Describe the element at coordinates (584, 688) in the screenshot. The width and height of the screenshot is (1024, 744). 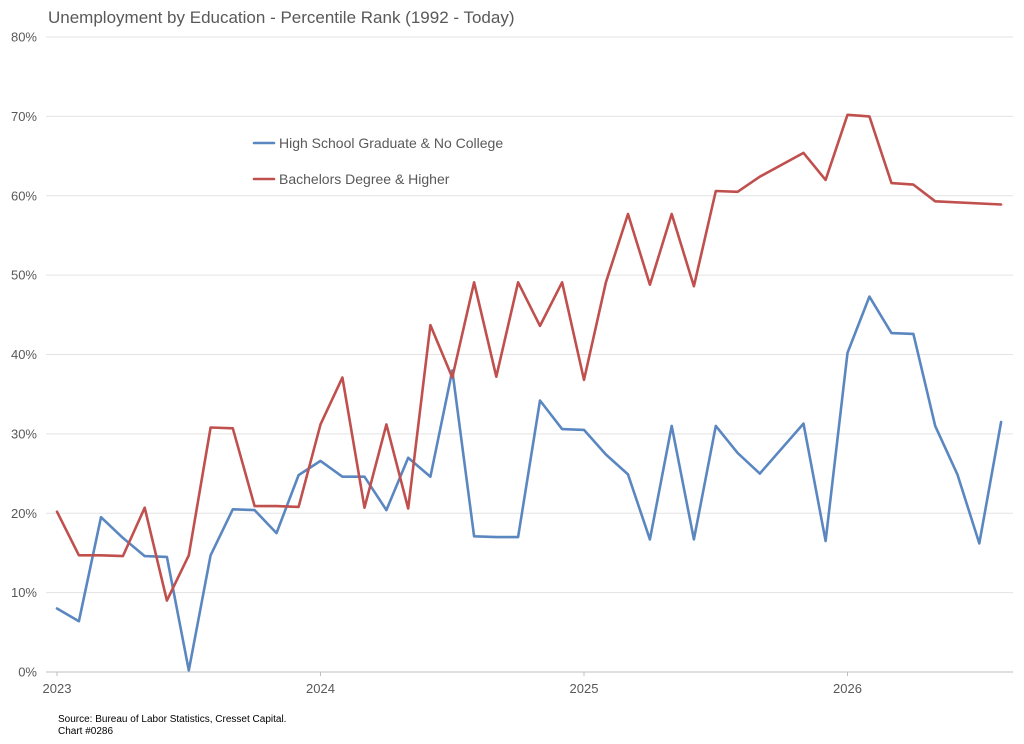
I see `x-tick-label: 2025` at that location.